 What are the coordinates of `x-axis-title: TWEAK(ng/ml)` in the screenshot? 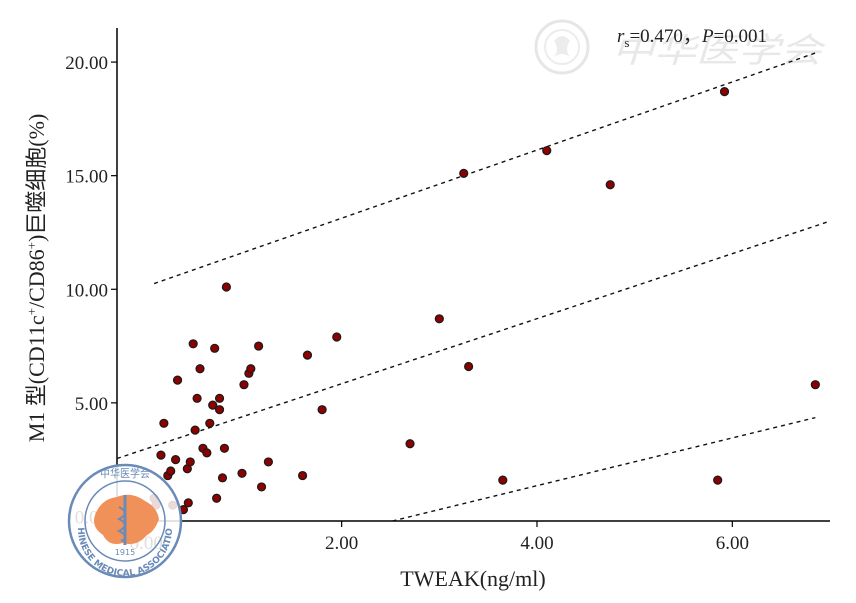 It's located at (472, 578).